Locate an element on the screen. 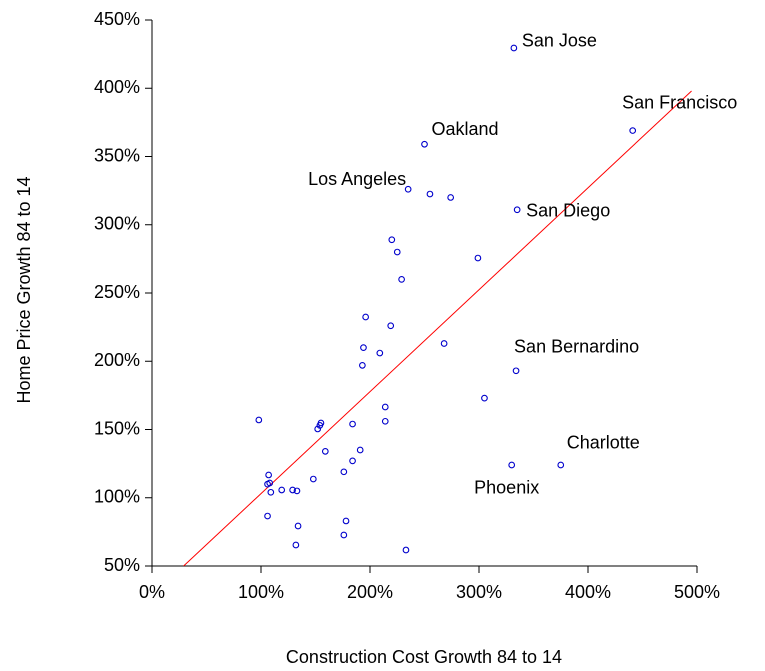 This screenshot has width=765, height=671. y-tick-label: 200% is located at coordinates (117, 360).